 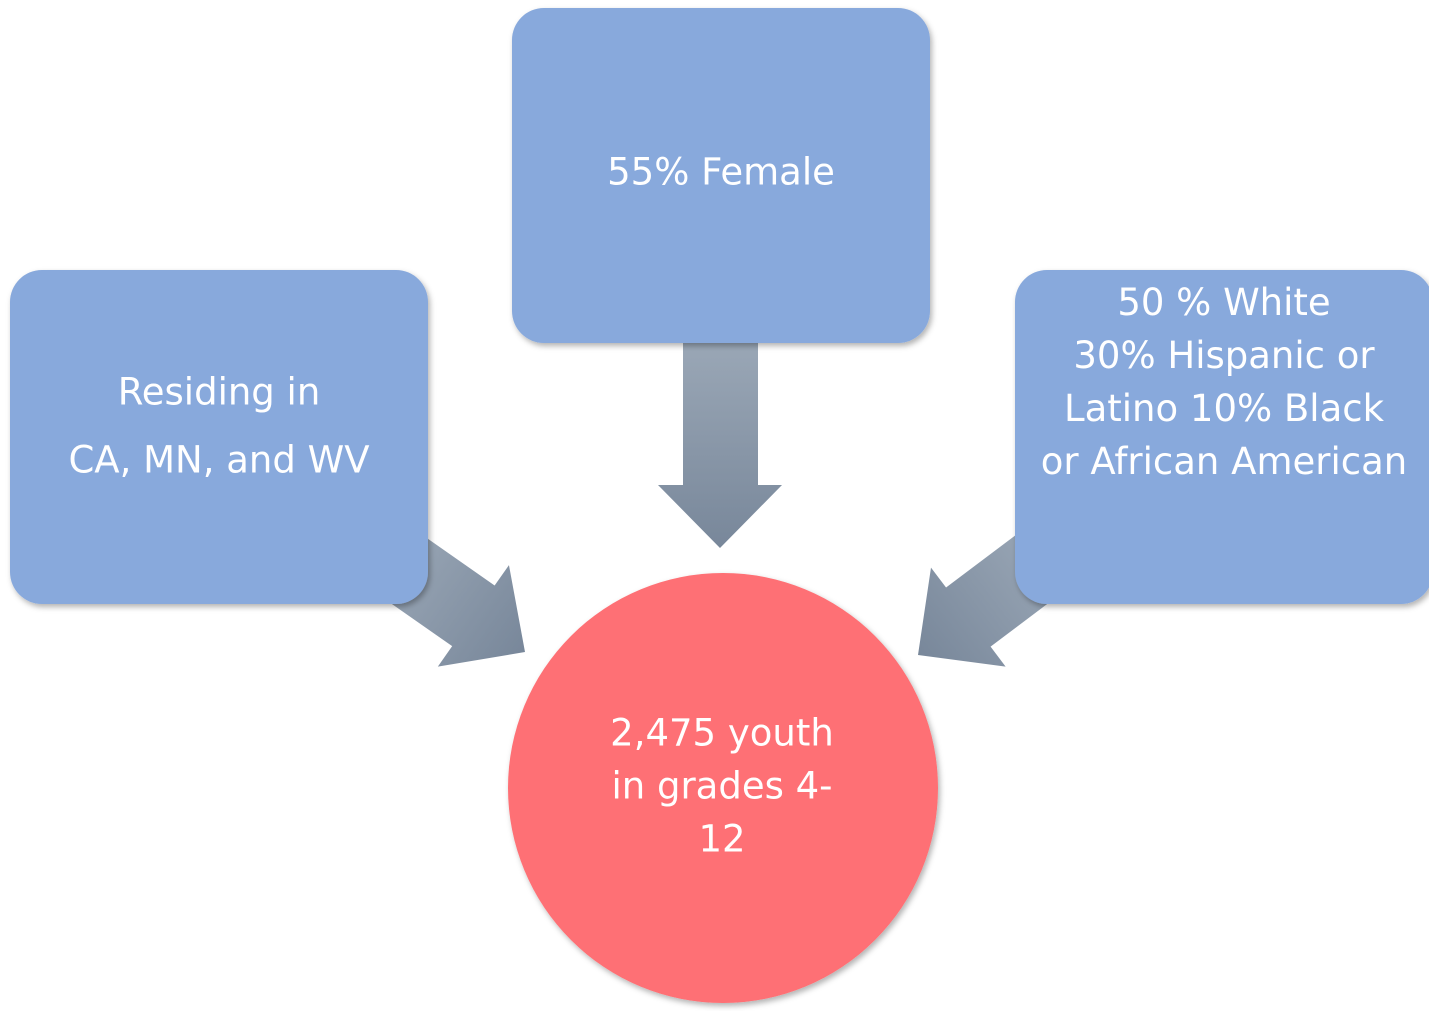 I want to click on circle, so click(x=723, y=788).